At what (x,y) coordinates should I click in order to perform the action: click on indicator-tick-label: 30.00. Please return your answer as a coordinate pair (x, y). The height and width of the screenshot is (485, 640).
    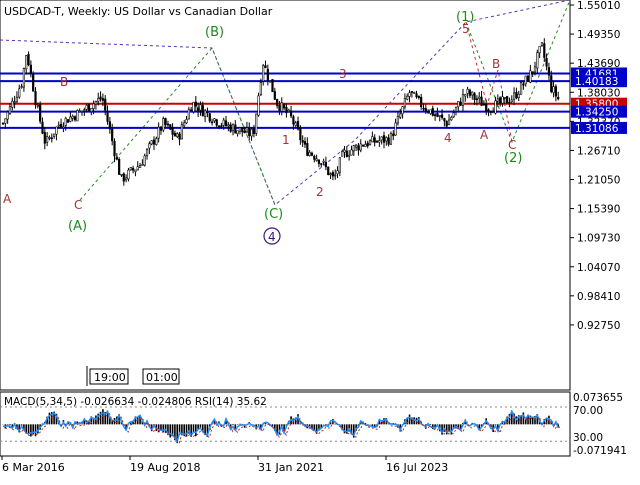
    Looking at the image, I should click on (588, 438).